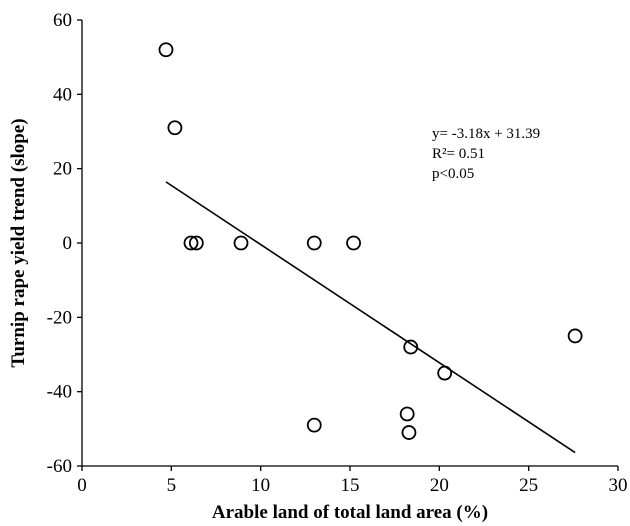 The image size is (630, 526). I want to click on regression-annotation: y= -3.18x + 31.39 R²= 0.51 p<0.05, so click(486, 154).